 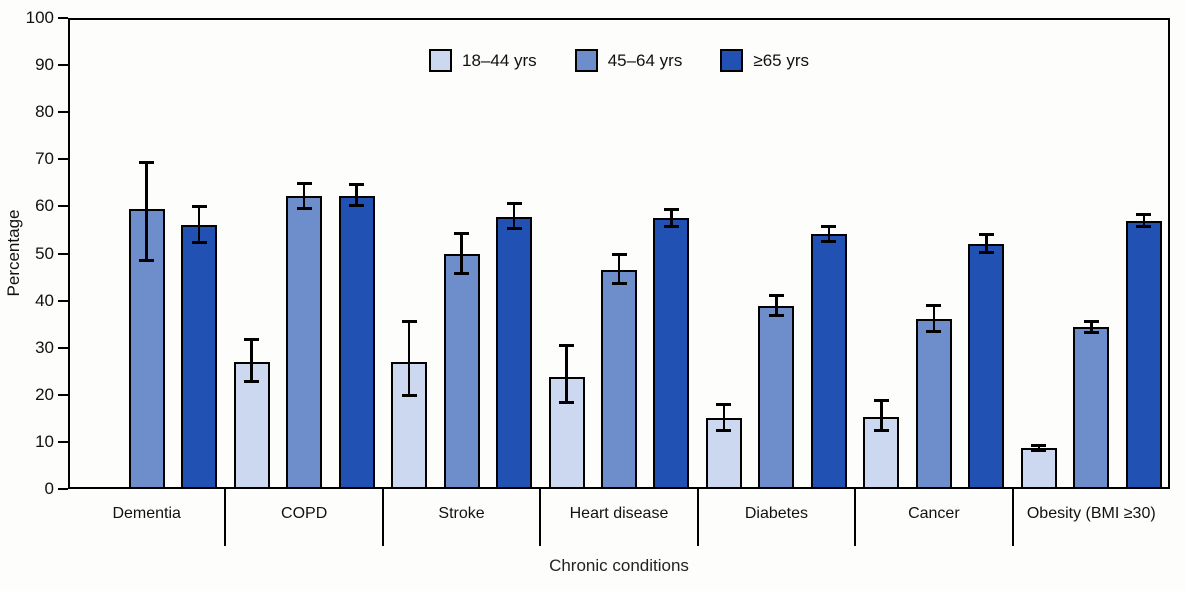 What do you see at coordinates (986, 366) in the screenshot?
I see `bar-Cancer-≥65 yrs` at bounding box center [986, 366].